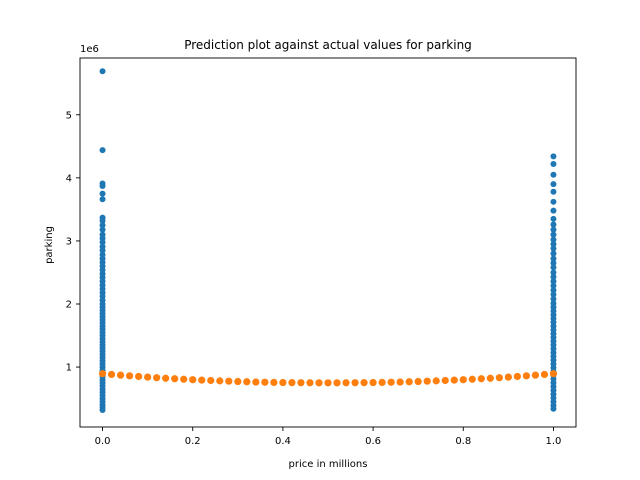 The image size is (640, 480). Describe the element at coordinates (89, 49) in the screenshot. I see `y-offset-label: 1e6` at that location.